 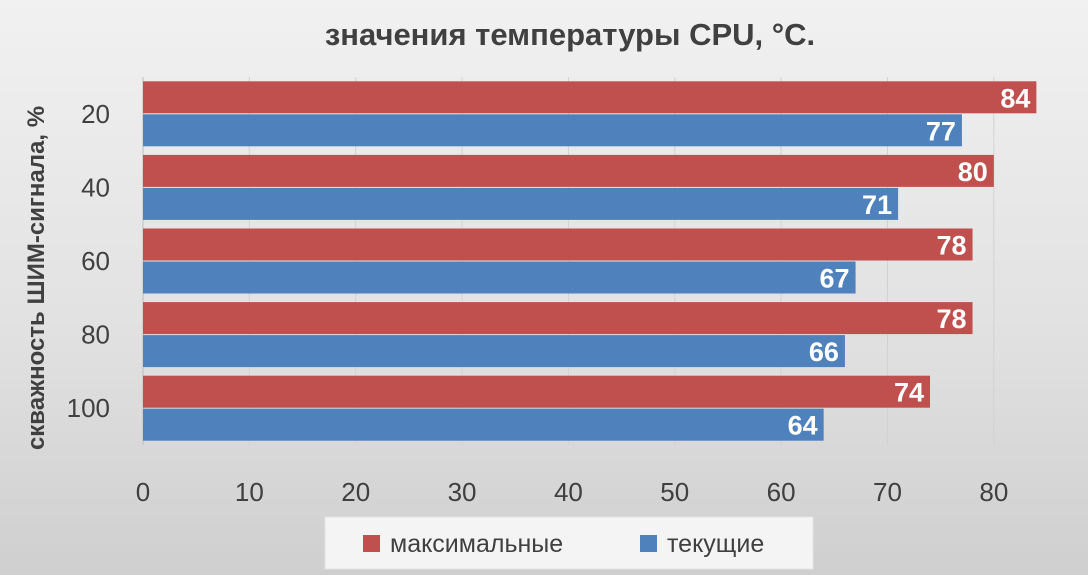 What do you see at coordinates (95, 114) in the screenshot?
I see `y-tick-label: 20` at bounding box center [95, 114].